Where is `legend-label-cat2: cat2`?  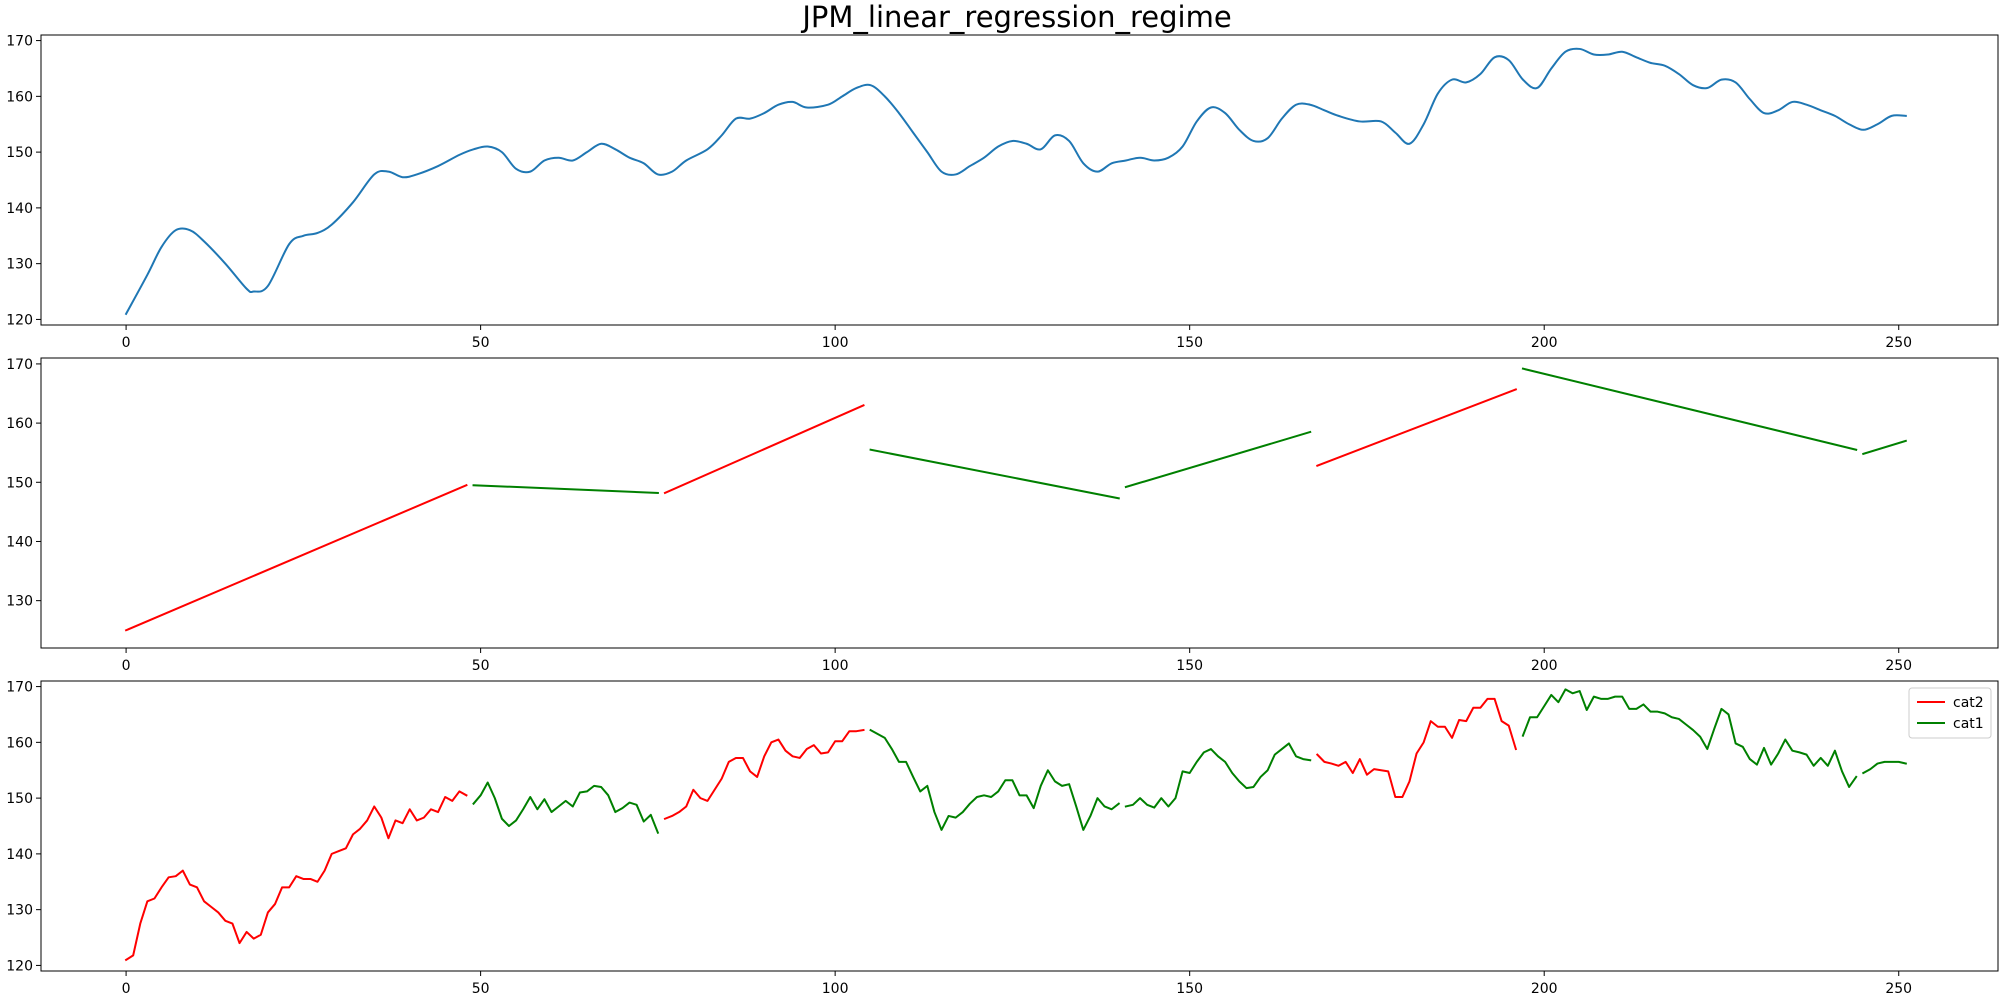
legend-label-cat2: cat2 is located at coordinates (1968, 703).